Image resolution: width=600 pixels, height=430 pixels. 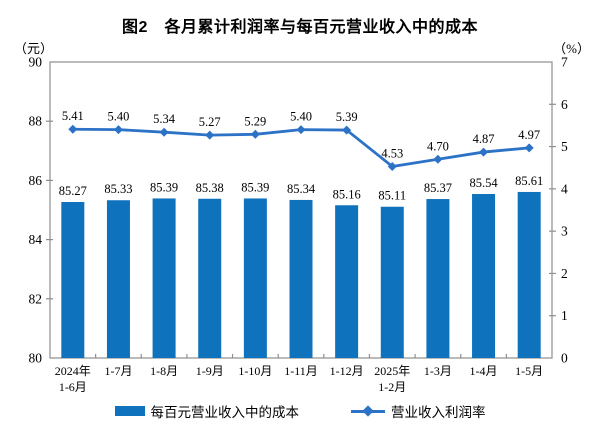 What do you see at coordinates (301, 189) in the screenshot?
I see `bar-value-label: 85.34` at bounding box center [301, 189].